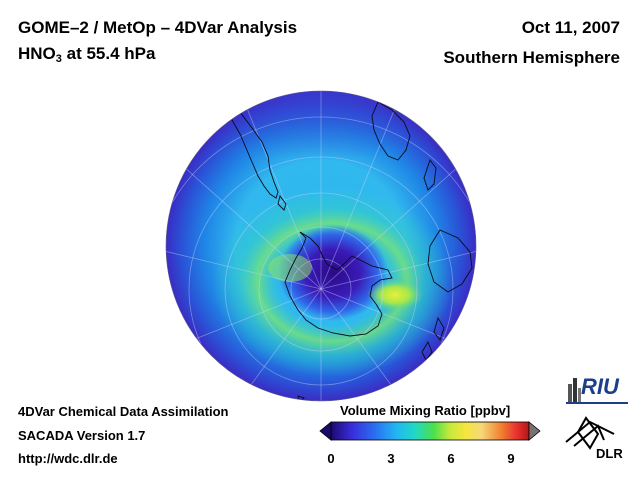 Image resolution: width=640 pixels, height=480 pixels. I want to click on dlr-logo-text: DLR, so click(609, 453).